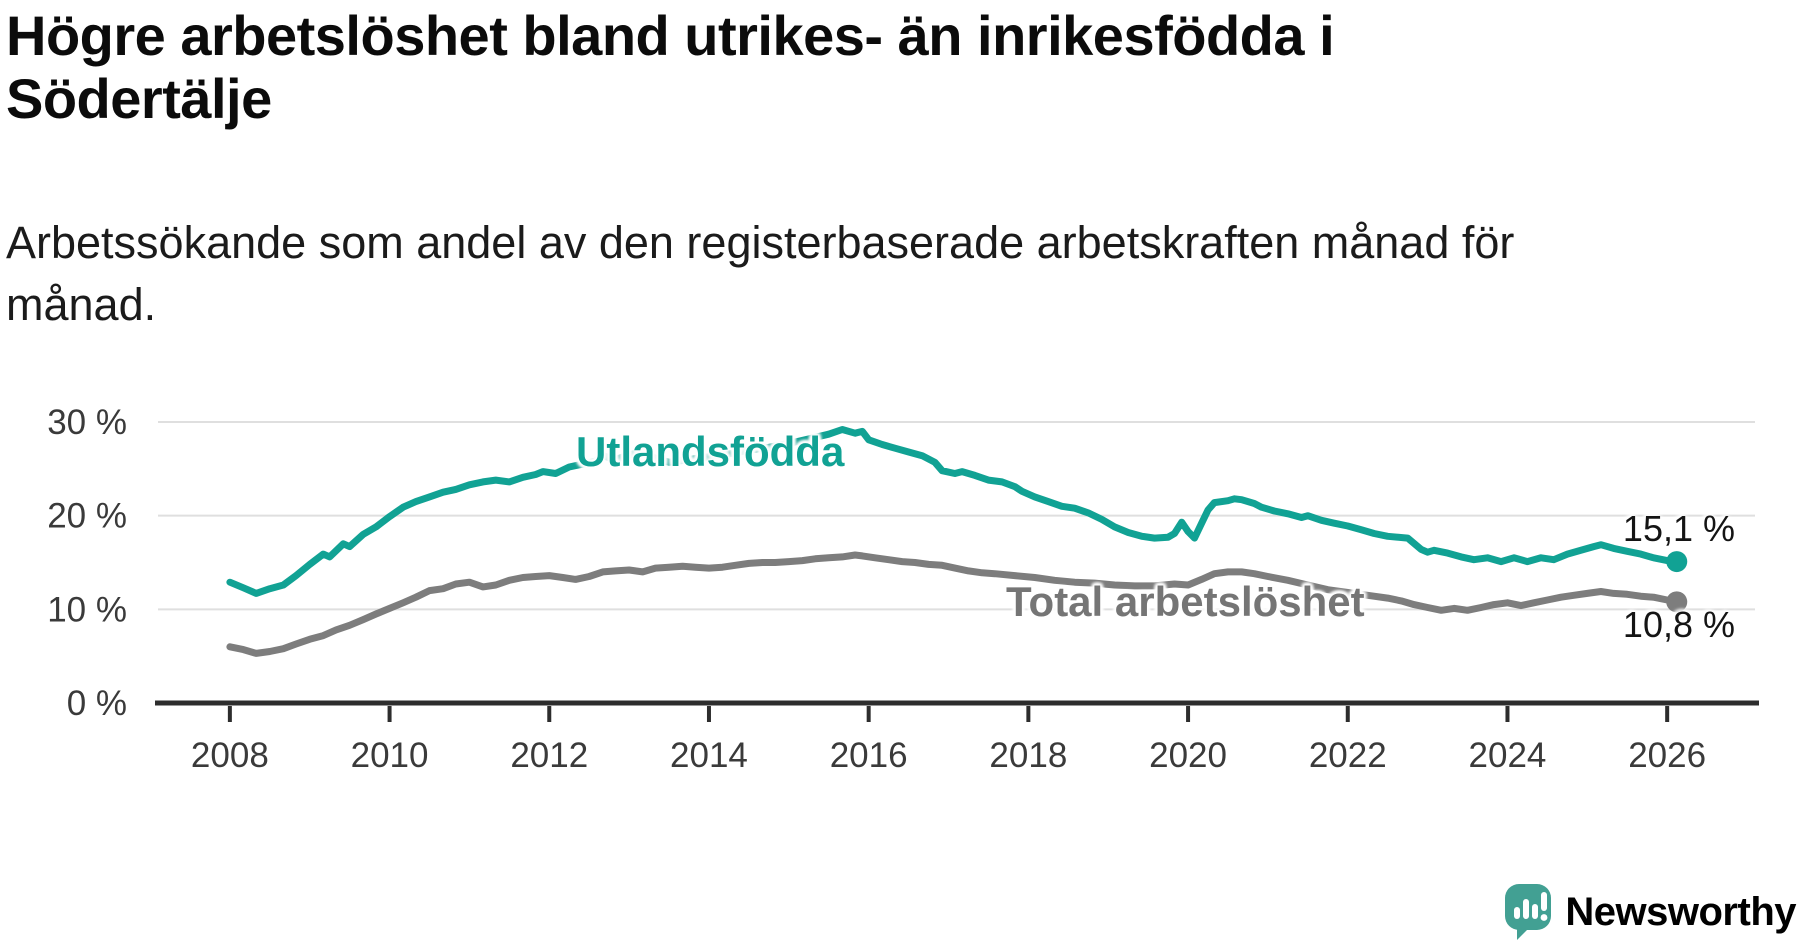 Image resolution: width=1800 pixels, height=948 pixels. Describe the element at coordinates (869, 755) in the screenshot. I see `x-axis-label-2016: 2016` at that location.